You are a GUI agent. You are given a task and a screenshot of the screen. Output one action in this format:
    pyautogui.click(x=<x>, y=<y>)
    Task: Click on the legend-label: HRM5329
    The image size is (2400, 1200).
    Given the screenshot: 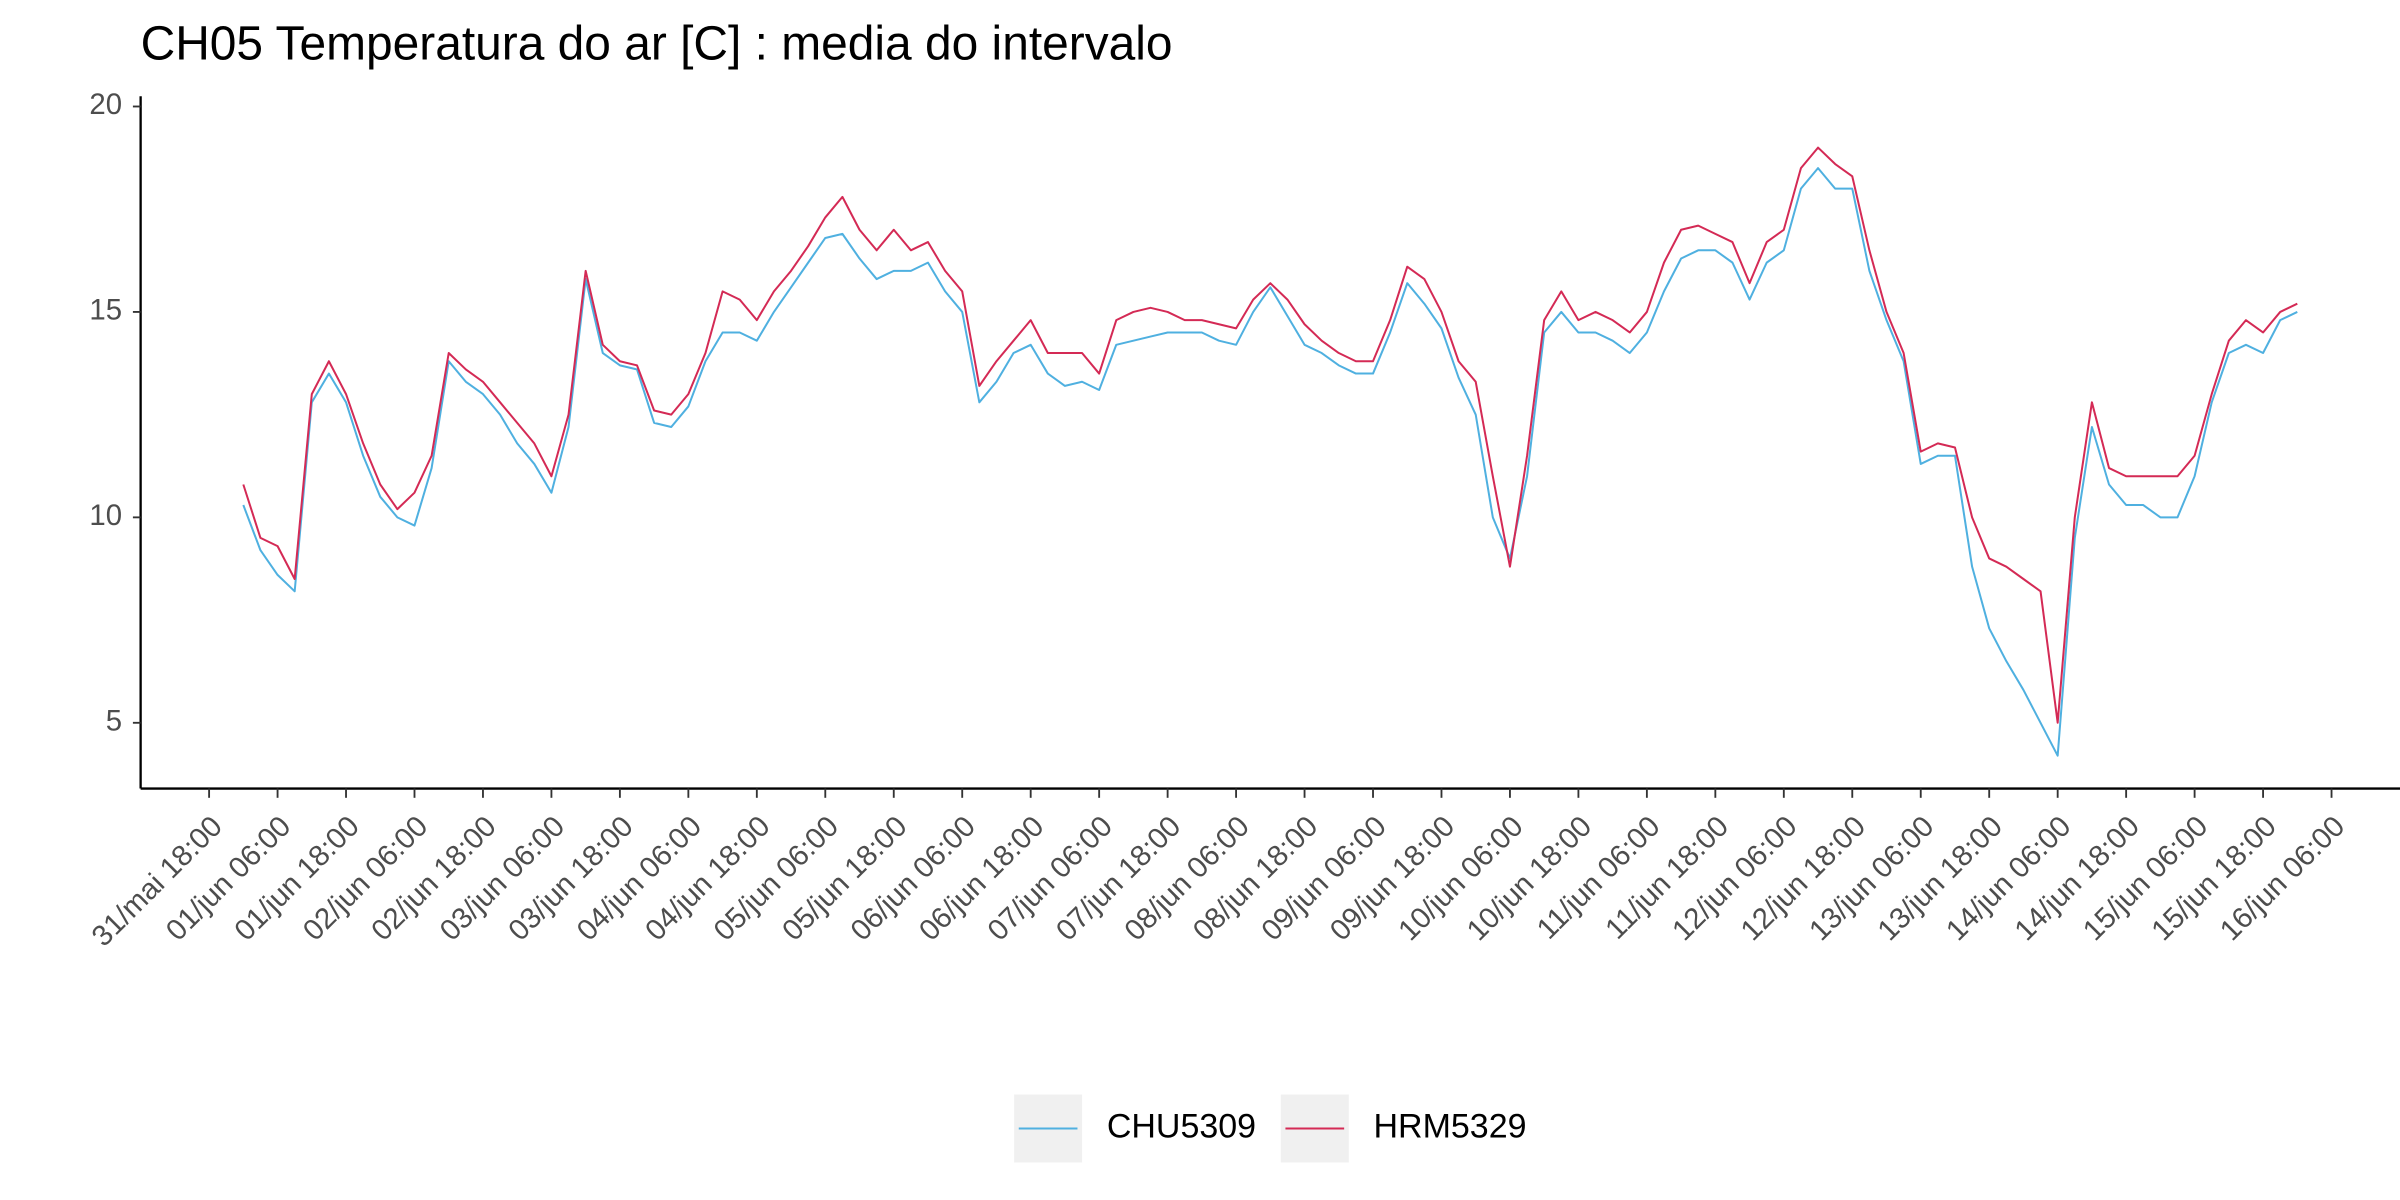 What is the action you would take?
    pyautogui.click(x=1450, y=1127)
    